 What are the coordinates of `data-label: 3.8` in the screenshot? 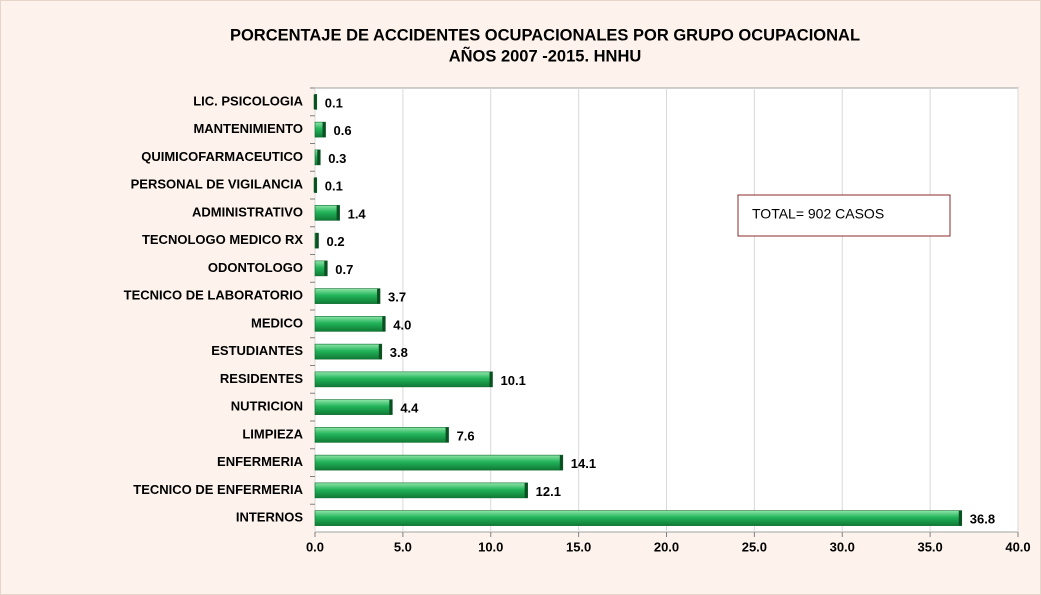 It's located at (399, 352).